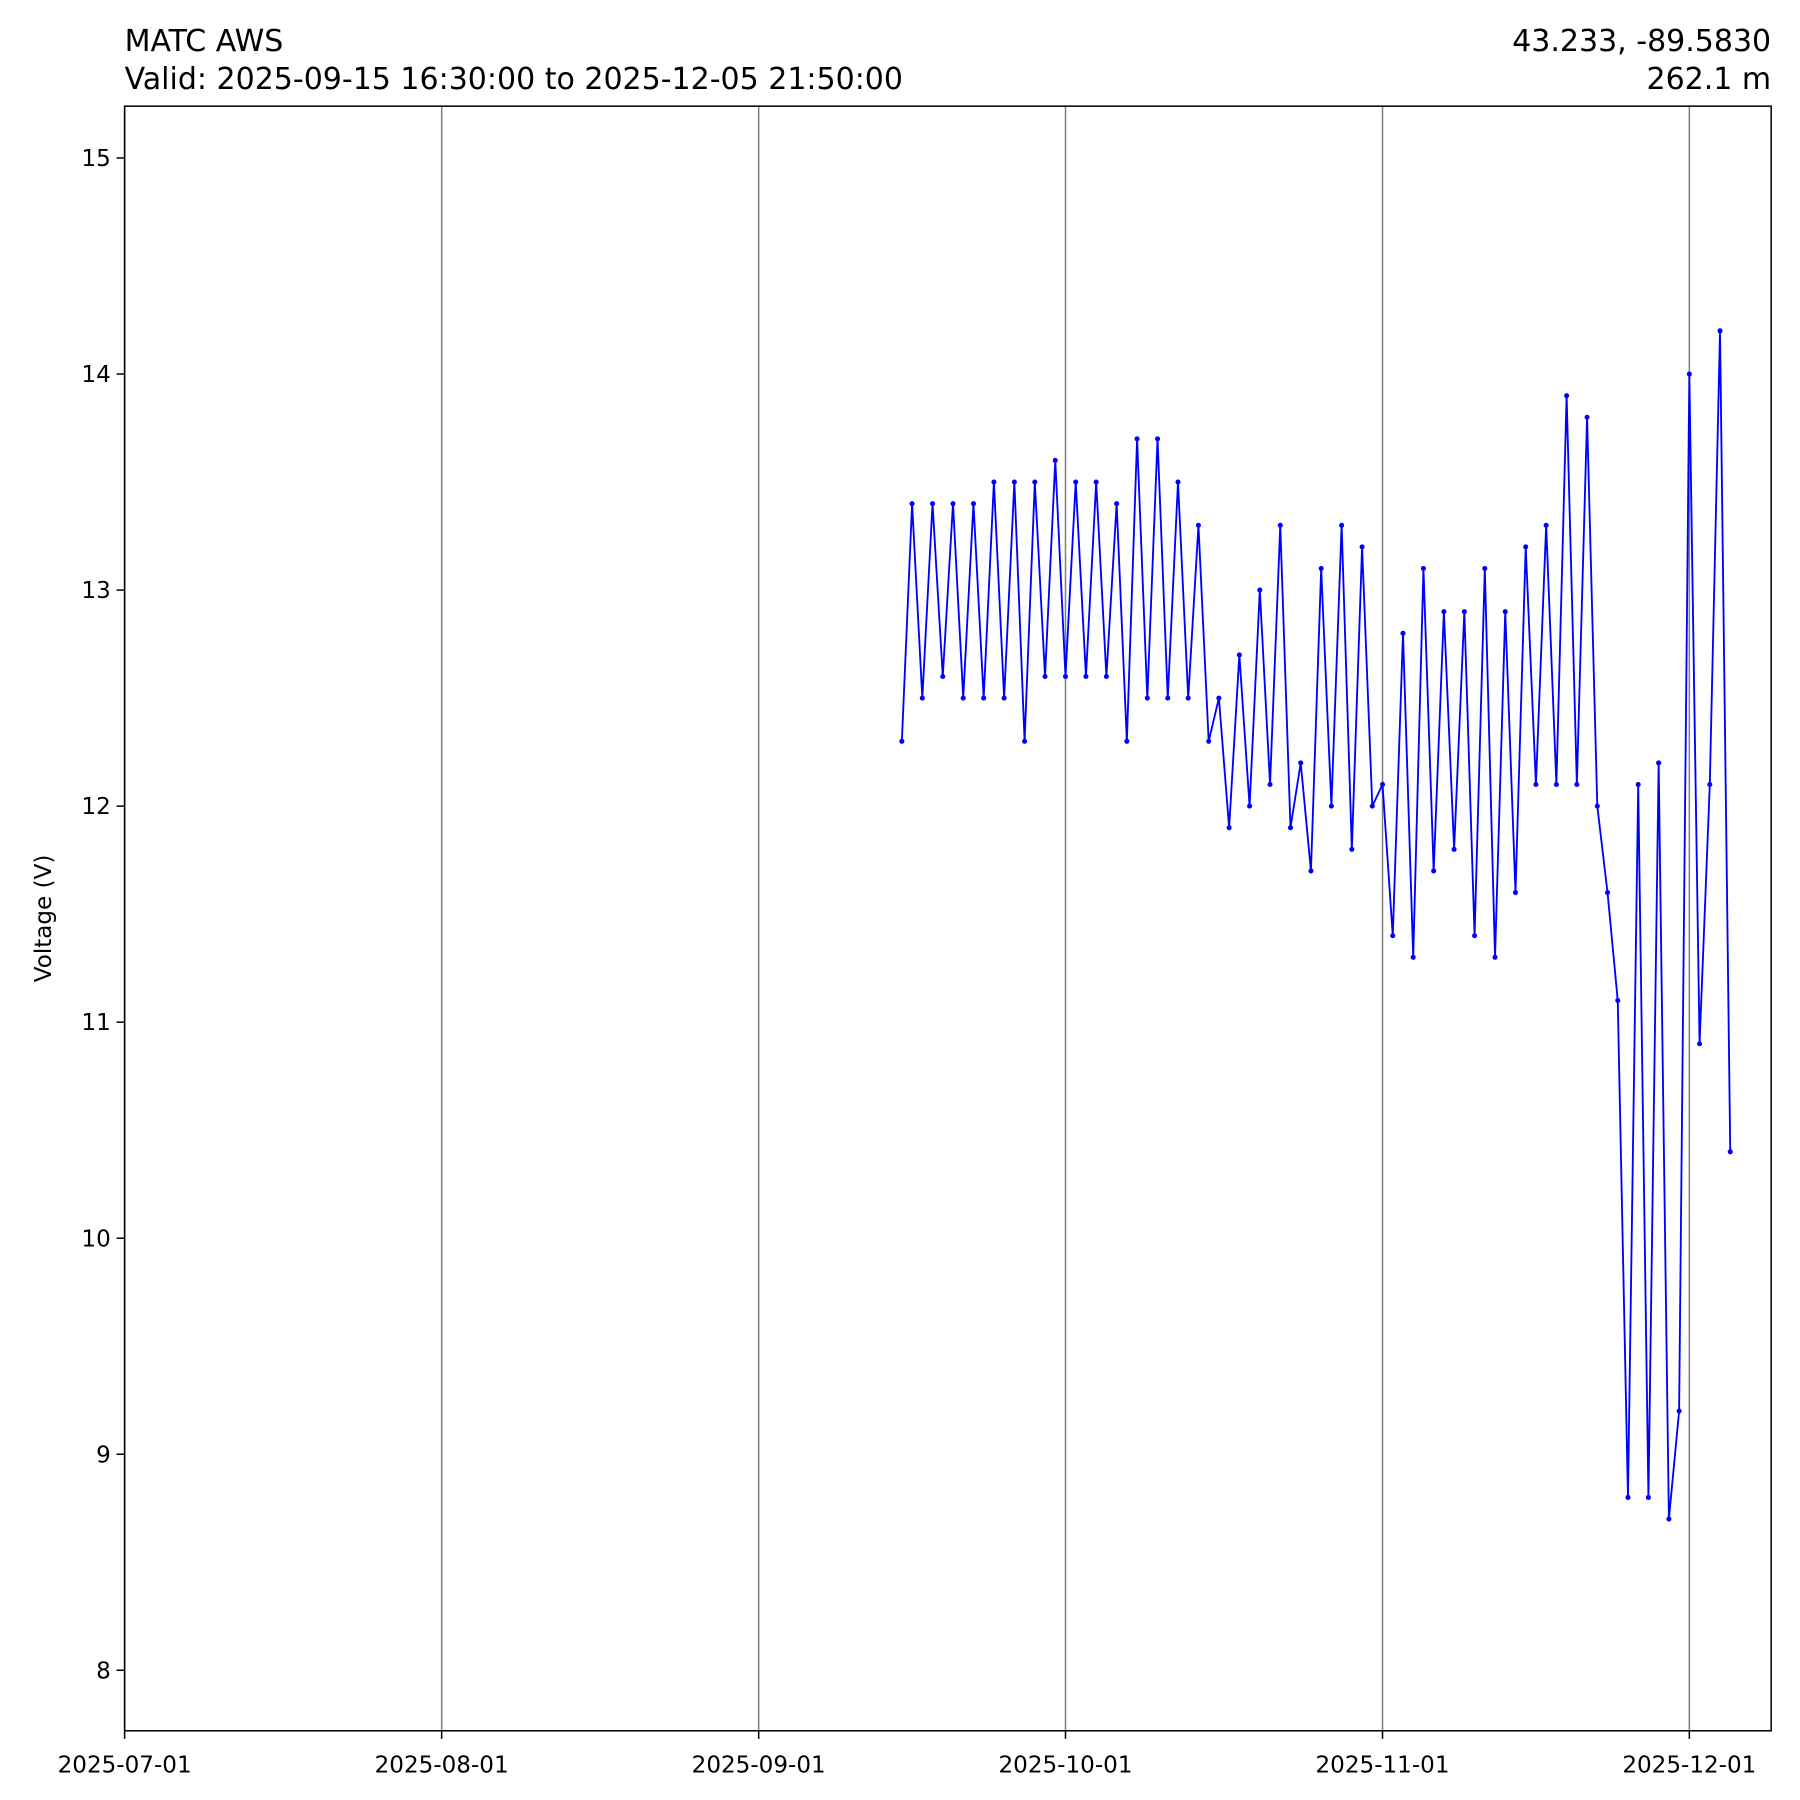  What do you see at coordinates (95, 1023) in the screenshot?
I see `y-tick-label: 11` at bounding box center [95, 1023].